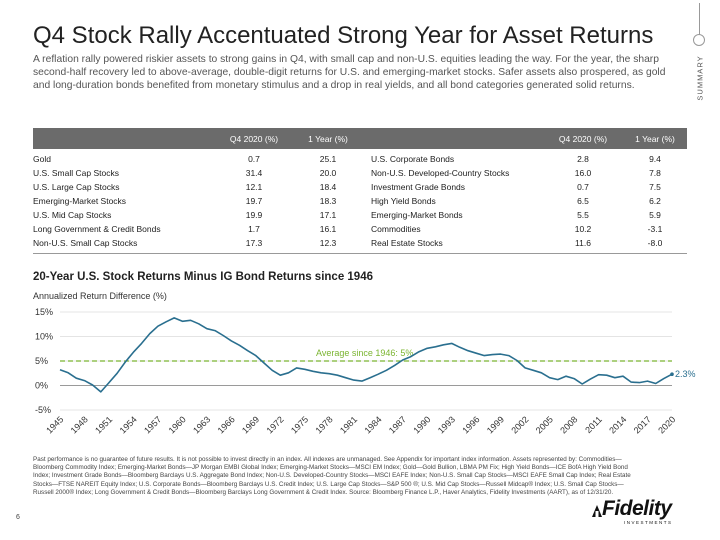 The height and width of the screenshot is (540, 720). I want to click on x-tick-label: 1978, so click(323, 424).